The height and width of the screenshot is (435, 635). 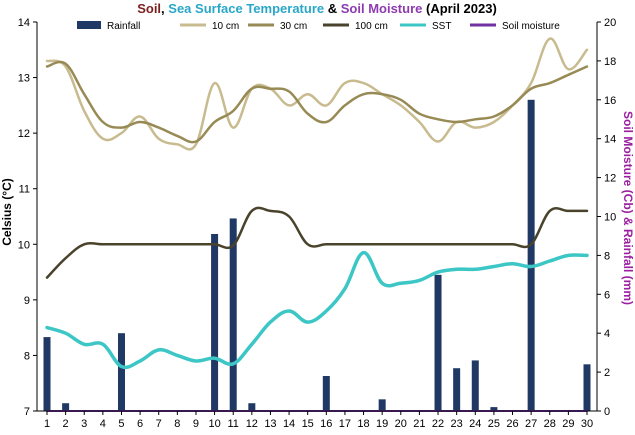 What do you see at coordinates (293, 26) in the screenshot?
I see `legend-label: 30 cm` at bounding box center [293, 26].